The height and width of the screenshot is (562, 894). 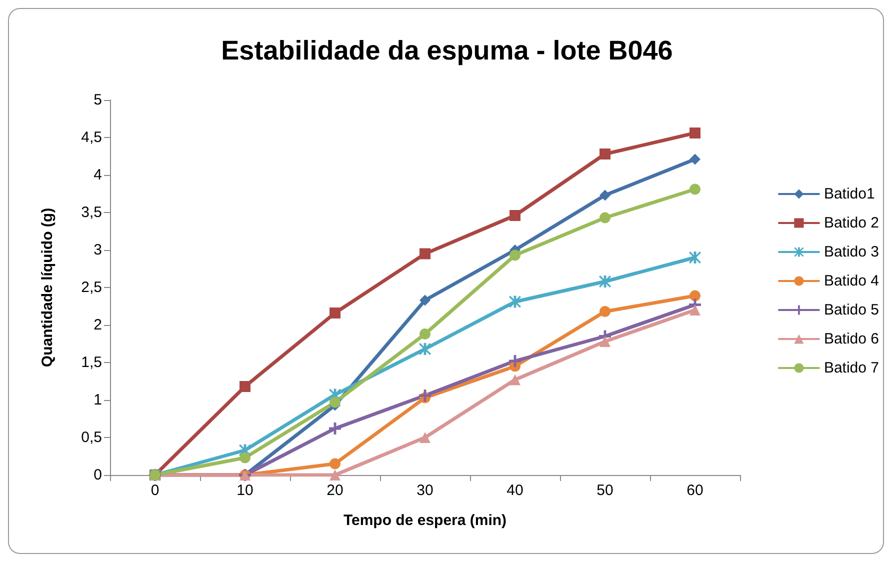 What do you see at coordinates (98, 175) in the screenshot?
I see `y-tick-label: 4` at bounding box center [98, 175].